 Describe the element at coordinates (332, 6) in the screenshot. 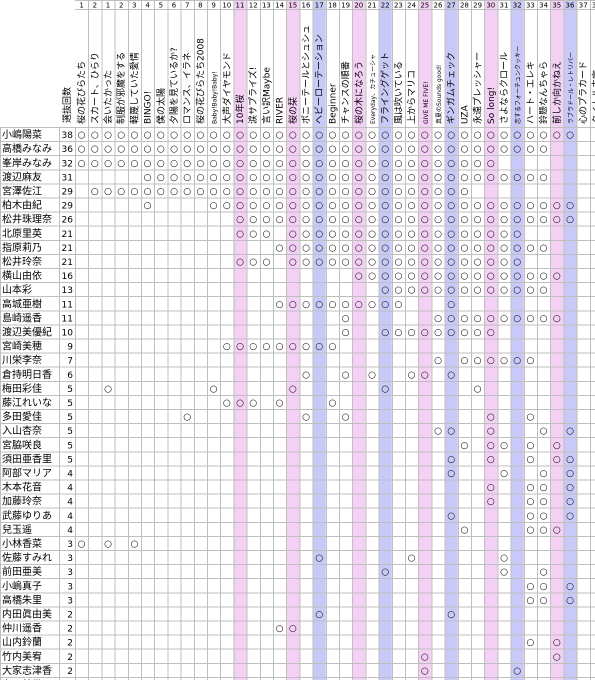

I see `column-number: 18` at that location.